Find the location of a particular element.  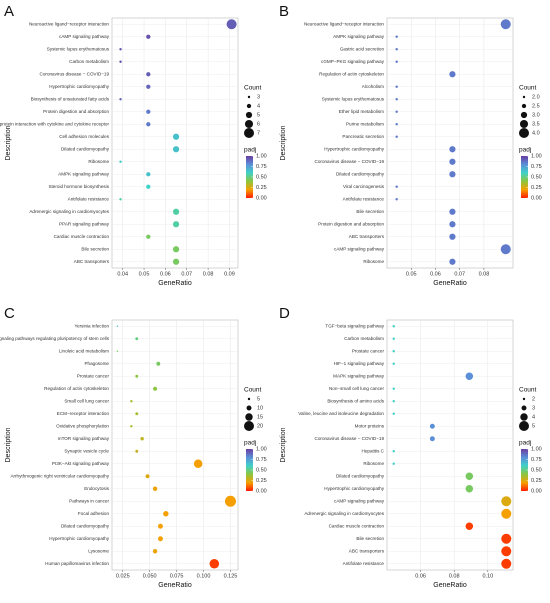

y-tick-label: Ether lipid metabolism is located at coordinates (361, 111).